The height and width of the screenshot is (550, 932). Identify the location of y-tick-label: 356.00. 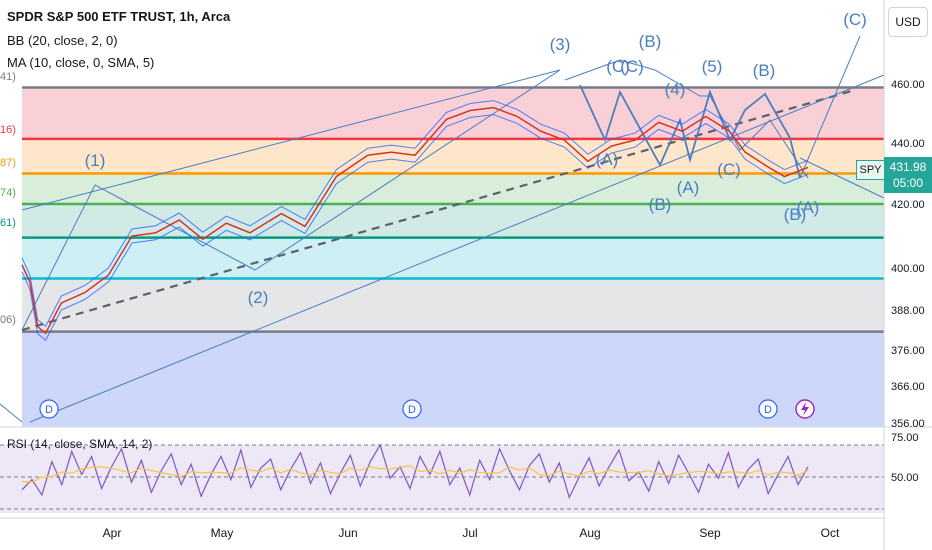
(908, 424).